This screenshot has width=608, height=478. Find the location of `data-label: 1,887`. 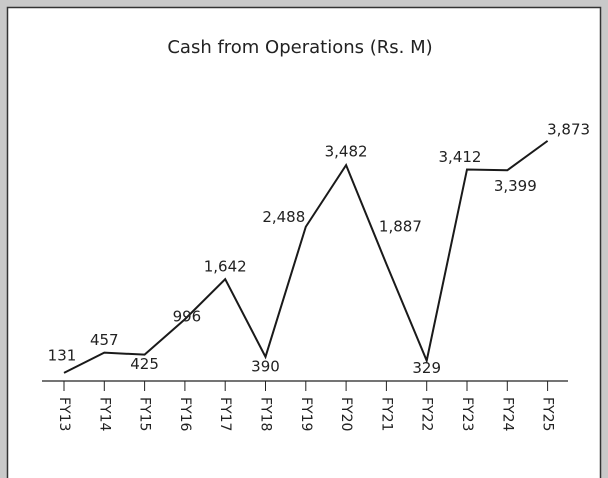

data-label: 1,887 is located at coordinates (400, 227).